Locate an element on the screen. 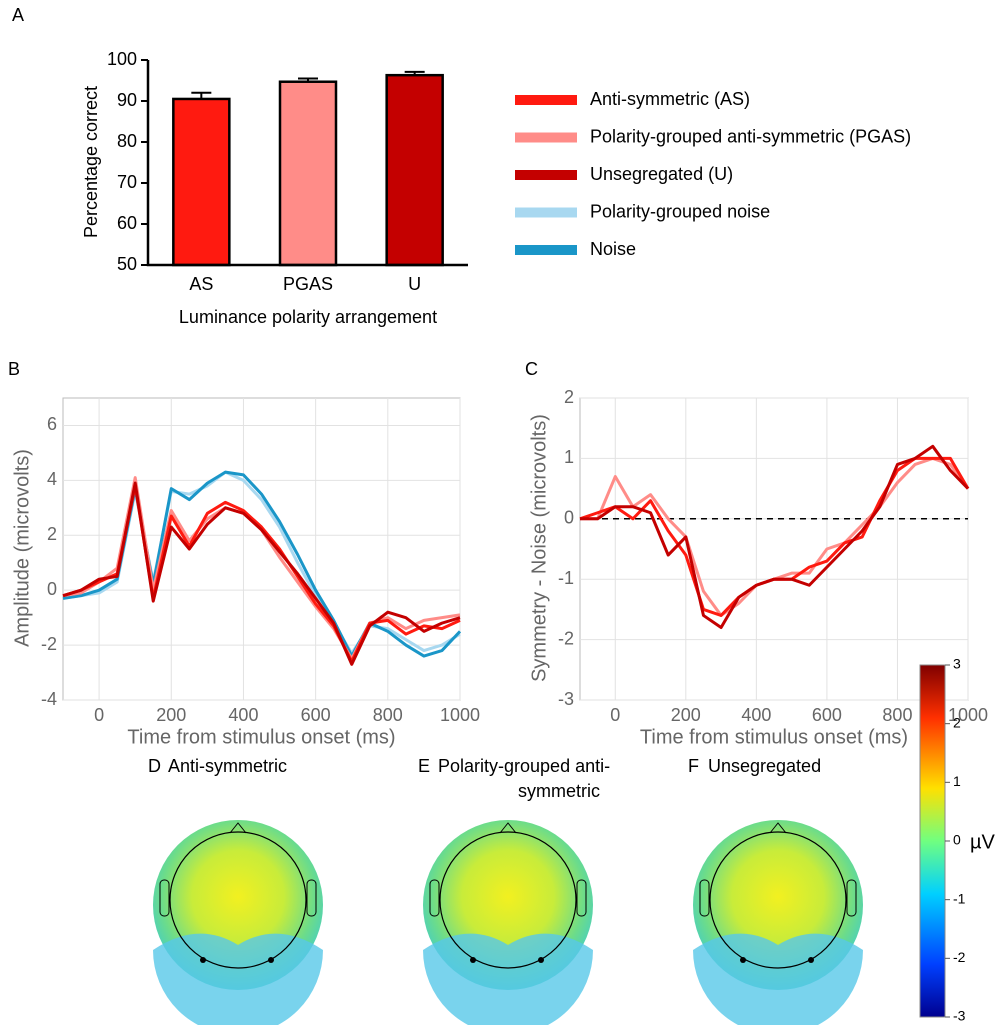  y-tick-label: 4 is located at coordinates (52, 479).